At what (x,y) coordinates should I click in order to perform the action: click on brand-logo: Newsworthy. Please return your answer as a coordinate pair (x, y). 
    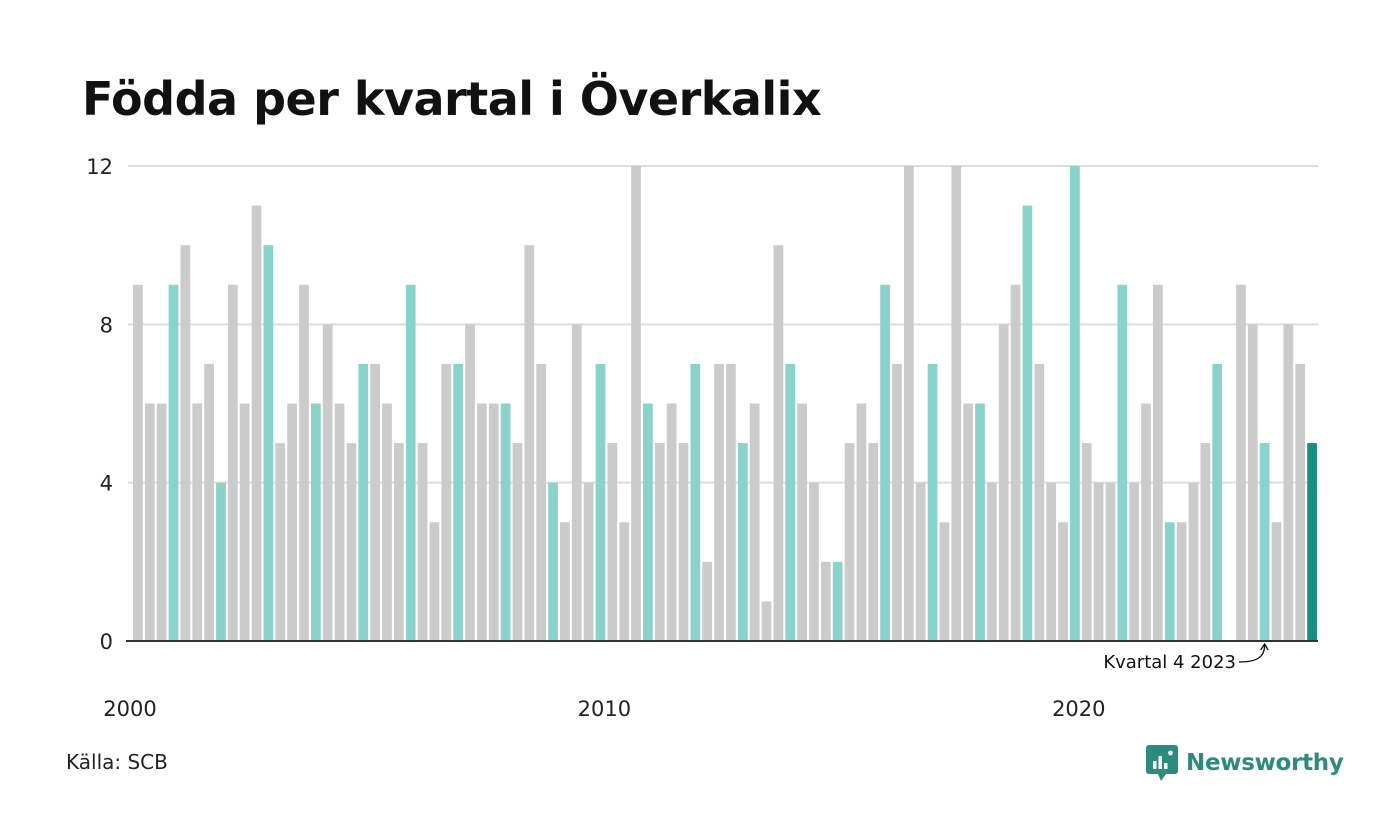
    Looking at the image, I should click on (1245, 763).